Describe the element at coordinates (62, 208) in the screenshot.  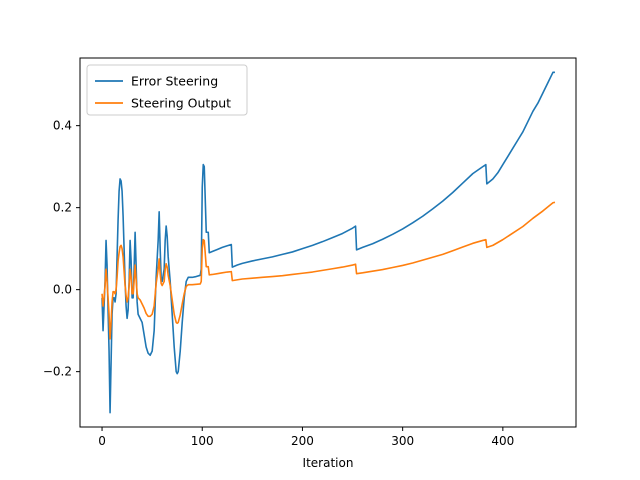
I see `y-tick-label: 0.2` at that location.